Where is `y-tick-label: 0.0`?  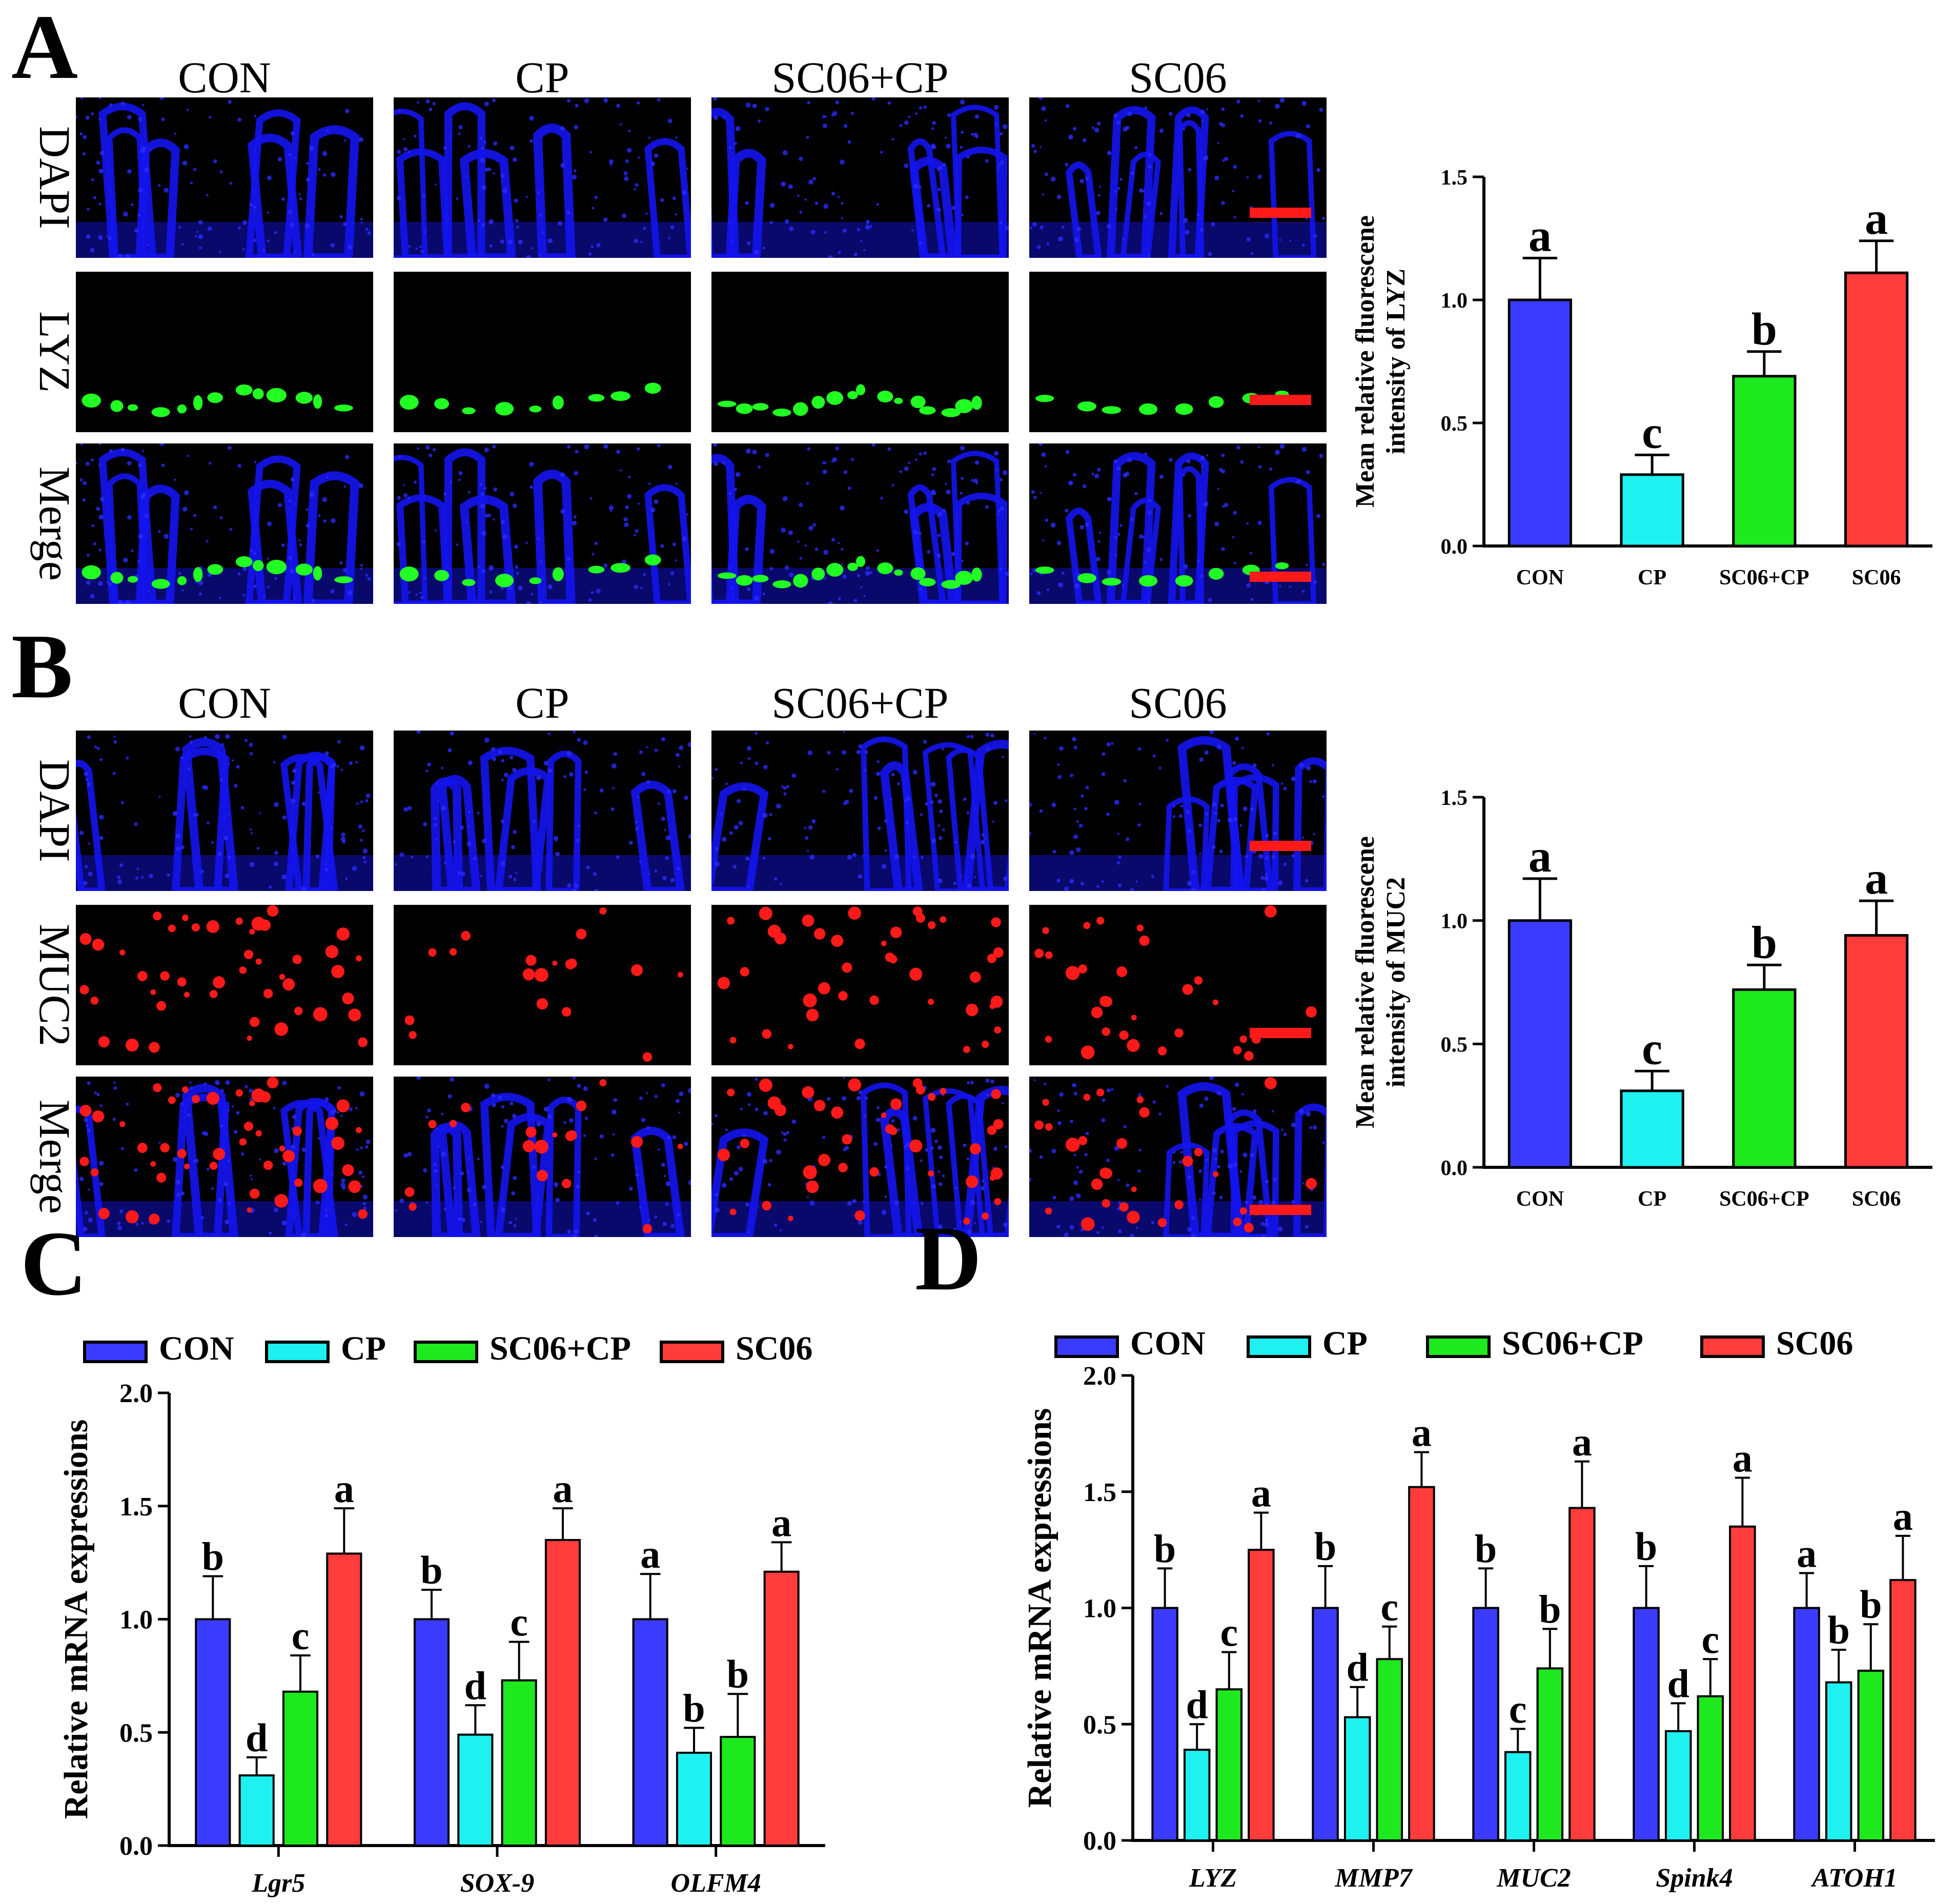 y-tick-label: 0.0 is located at coordinates (1454, 547).